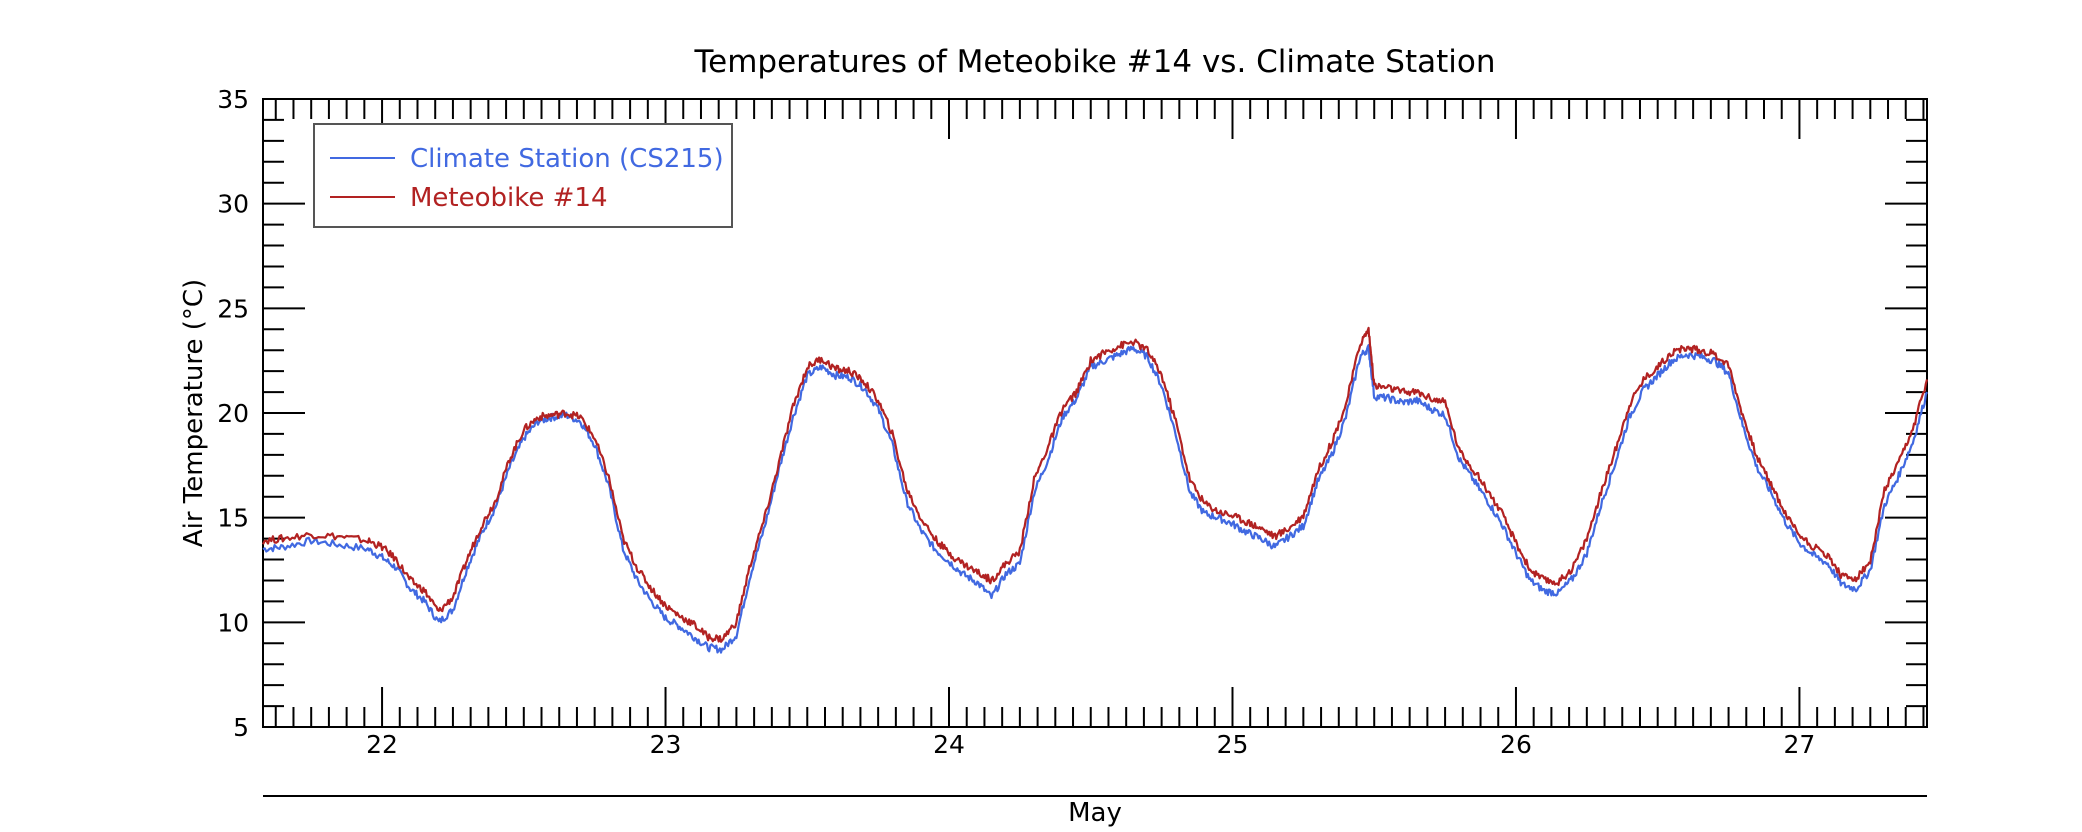 Image resolution: width=2082 pixels, height=832 pixels. I want to click on y-tick-label: 5, so click(241, 727).